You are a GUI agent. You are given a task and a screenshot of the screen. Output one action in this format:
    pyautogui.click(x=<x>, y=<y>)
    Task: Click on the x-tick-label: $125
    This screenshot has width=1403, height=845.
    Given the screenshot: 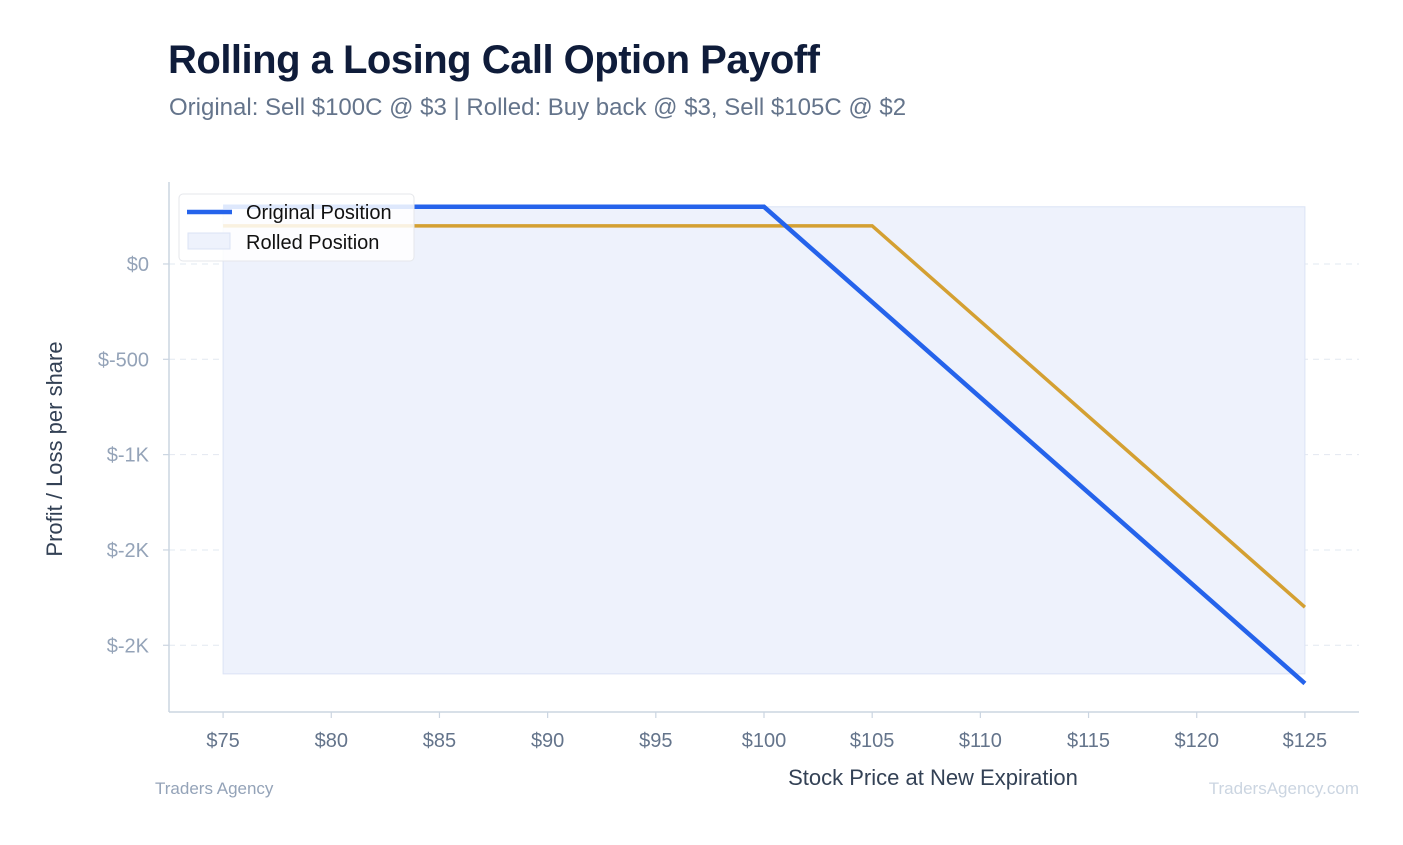 What is the action you would take?
    pyautogui.click(x=1305, y=741)
    